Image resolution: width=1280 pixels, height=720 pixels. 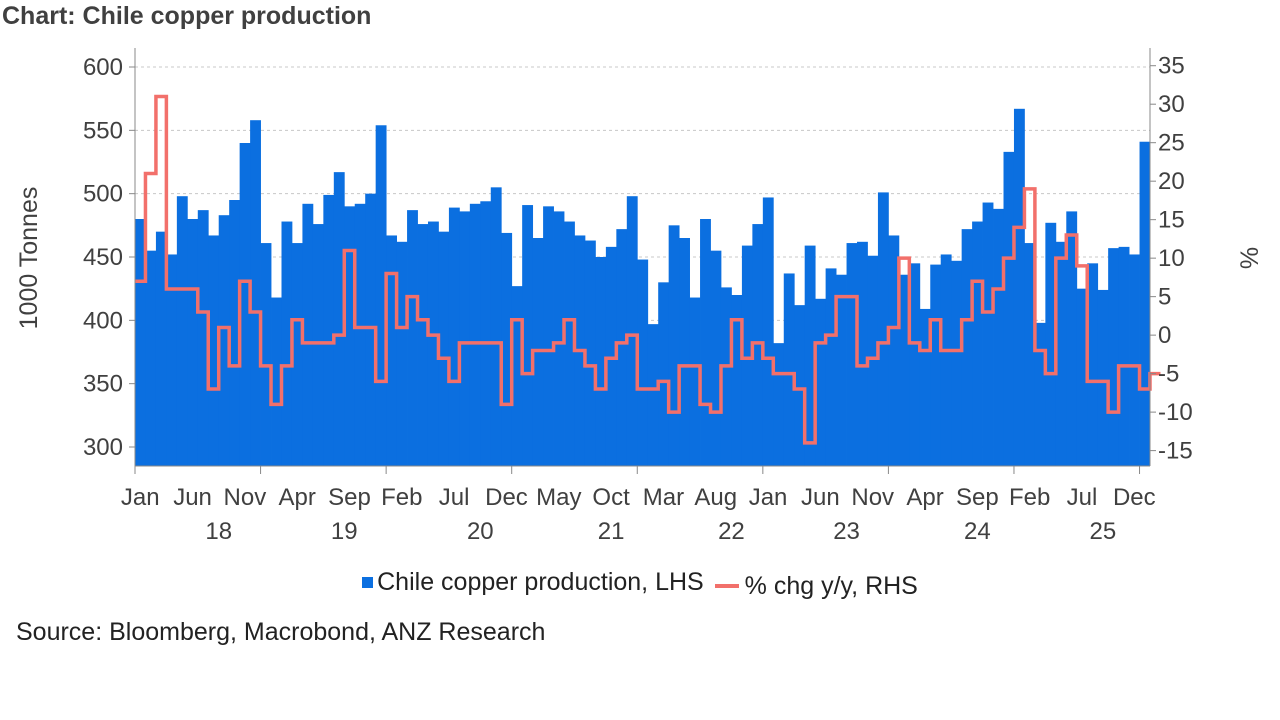 What do you see at coordinates (103, 67) in the screenshot?
I see `y-left-tick-label: 600` at bounding box center [103, 67].